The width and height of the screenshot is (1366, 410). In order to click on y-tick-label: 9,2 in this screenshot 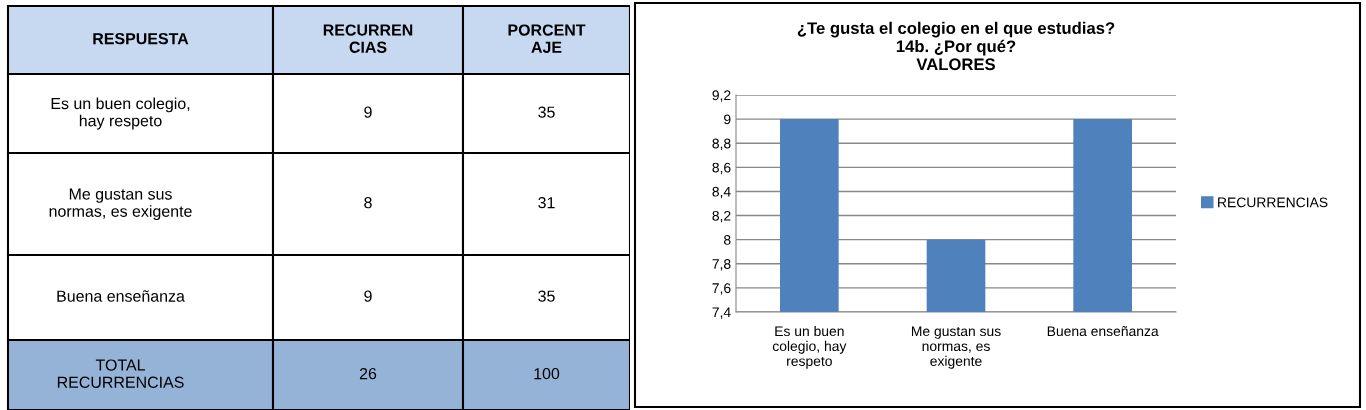, I will do `click(721, 96)`.